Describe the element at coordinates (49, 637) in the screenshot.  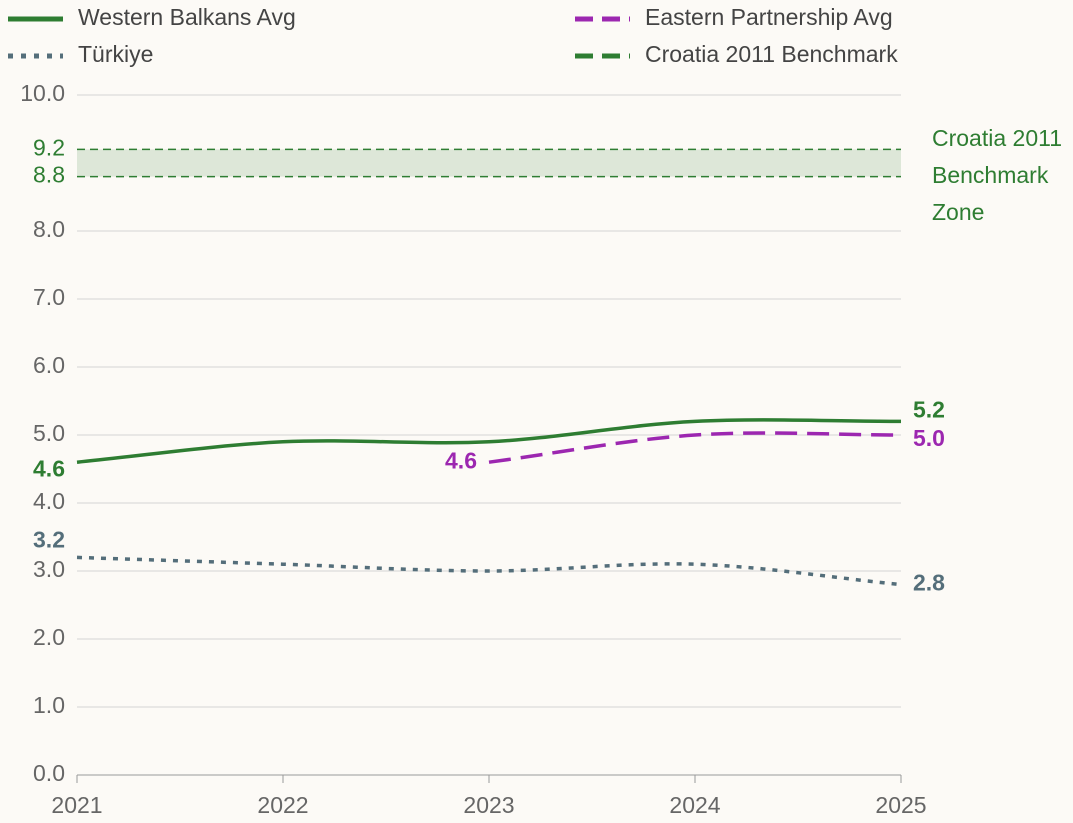
I see `y-tick-label: 2.0` at that location.